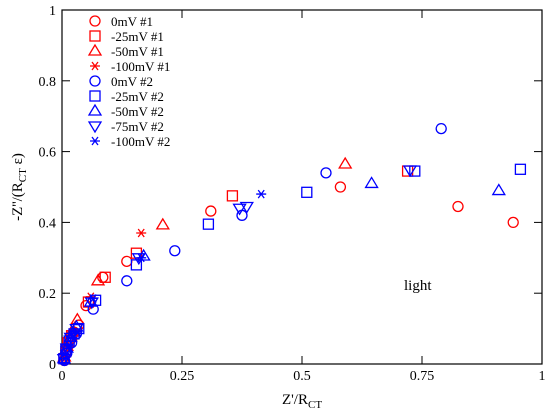 The height and width of the screenshot is (413, 550). What do you see at coordinates (182, 376) in the screenshot?
I see `x-tick-label: 0.25` at bounding box center [182, 376].